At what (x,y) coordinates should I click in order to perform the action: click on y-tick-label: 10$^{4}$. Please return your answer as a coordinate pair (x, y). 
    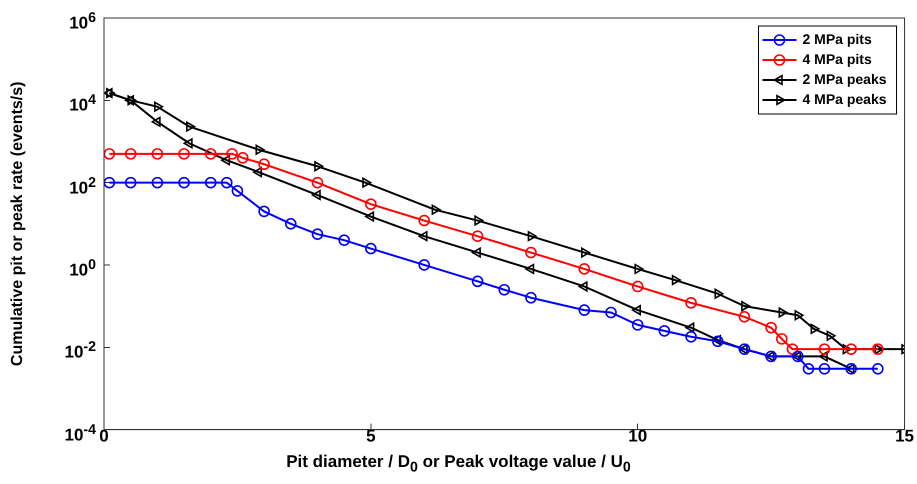
    Looking at the image, I should click on (82, 103).